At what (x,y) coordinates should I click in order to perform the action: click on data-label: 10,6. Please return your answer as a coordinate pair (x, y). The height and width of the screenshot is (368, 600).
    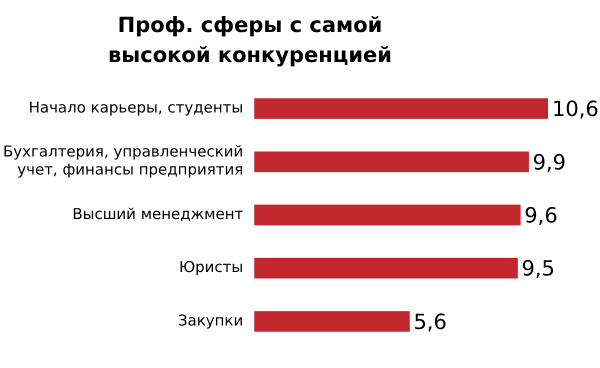
    Looking at the image, I should click on (575, 109).